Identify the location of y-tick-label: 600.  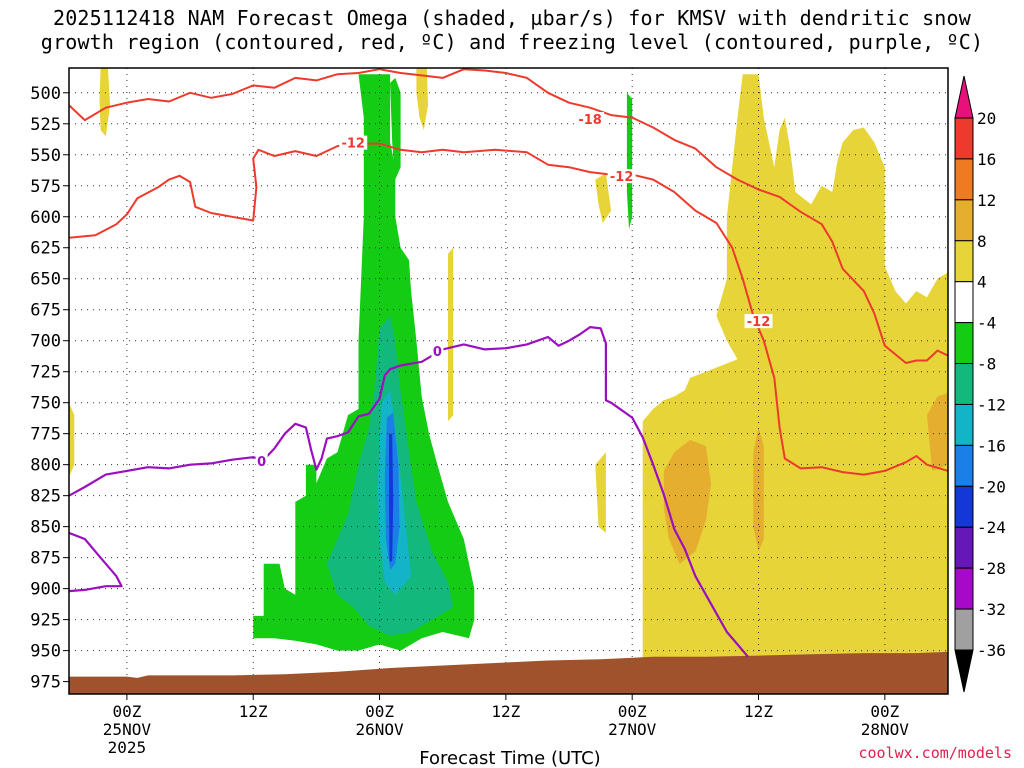
(45, 218).